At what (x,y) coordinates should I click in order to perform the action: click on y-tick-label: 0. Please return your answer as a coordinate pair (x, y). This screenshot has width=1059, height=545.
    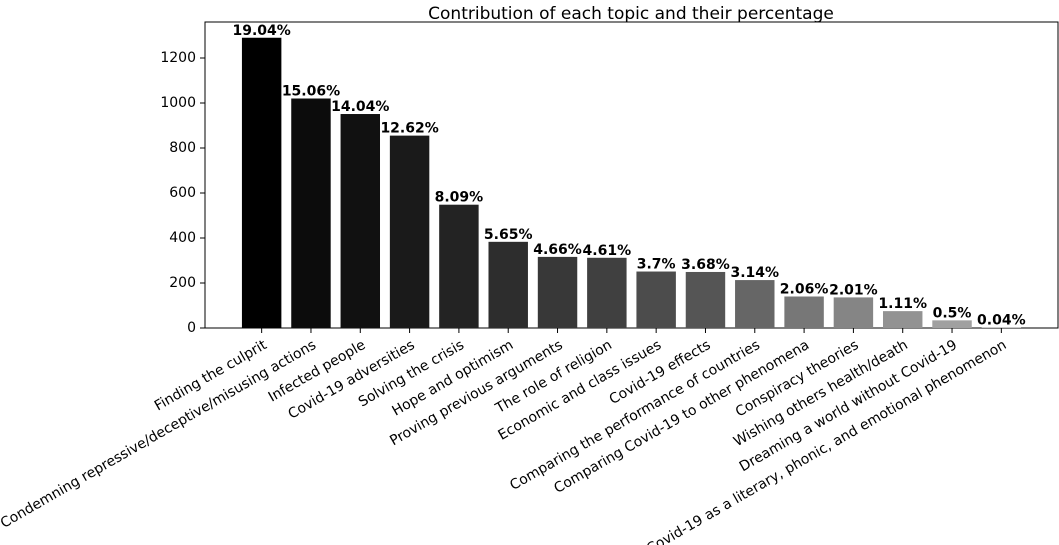
    Looking at the image, I should click on (191, 328).